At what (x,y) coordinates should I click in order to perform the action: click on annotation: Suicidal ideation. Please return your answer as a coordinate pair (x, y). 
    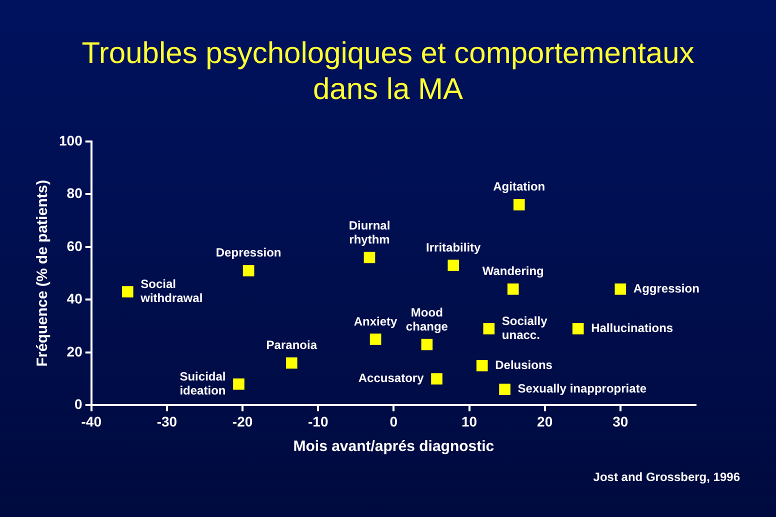
    Looking at the image, I should click on (203, 383).